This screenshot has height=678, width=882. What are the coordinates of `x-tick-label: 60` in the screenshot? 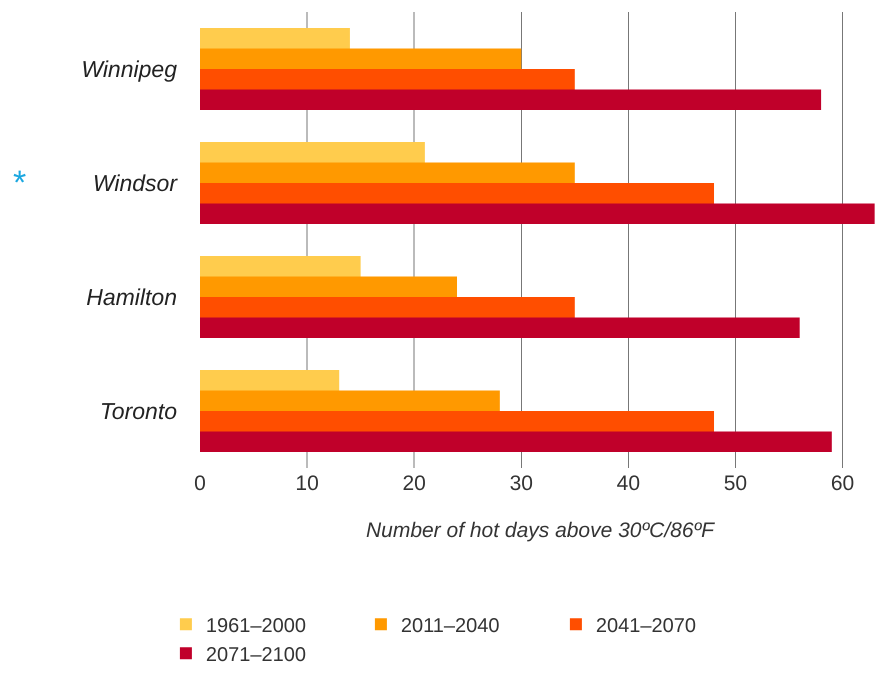 It's located at (842, 483).